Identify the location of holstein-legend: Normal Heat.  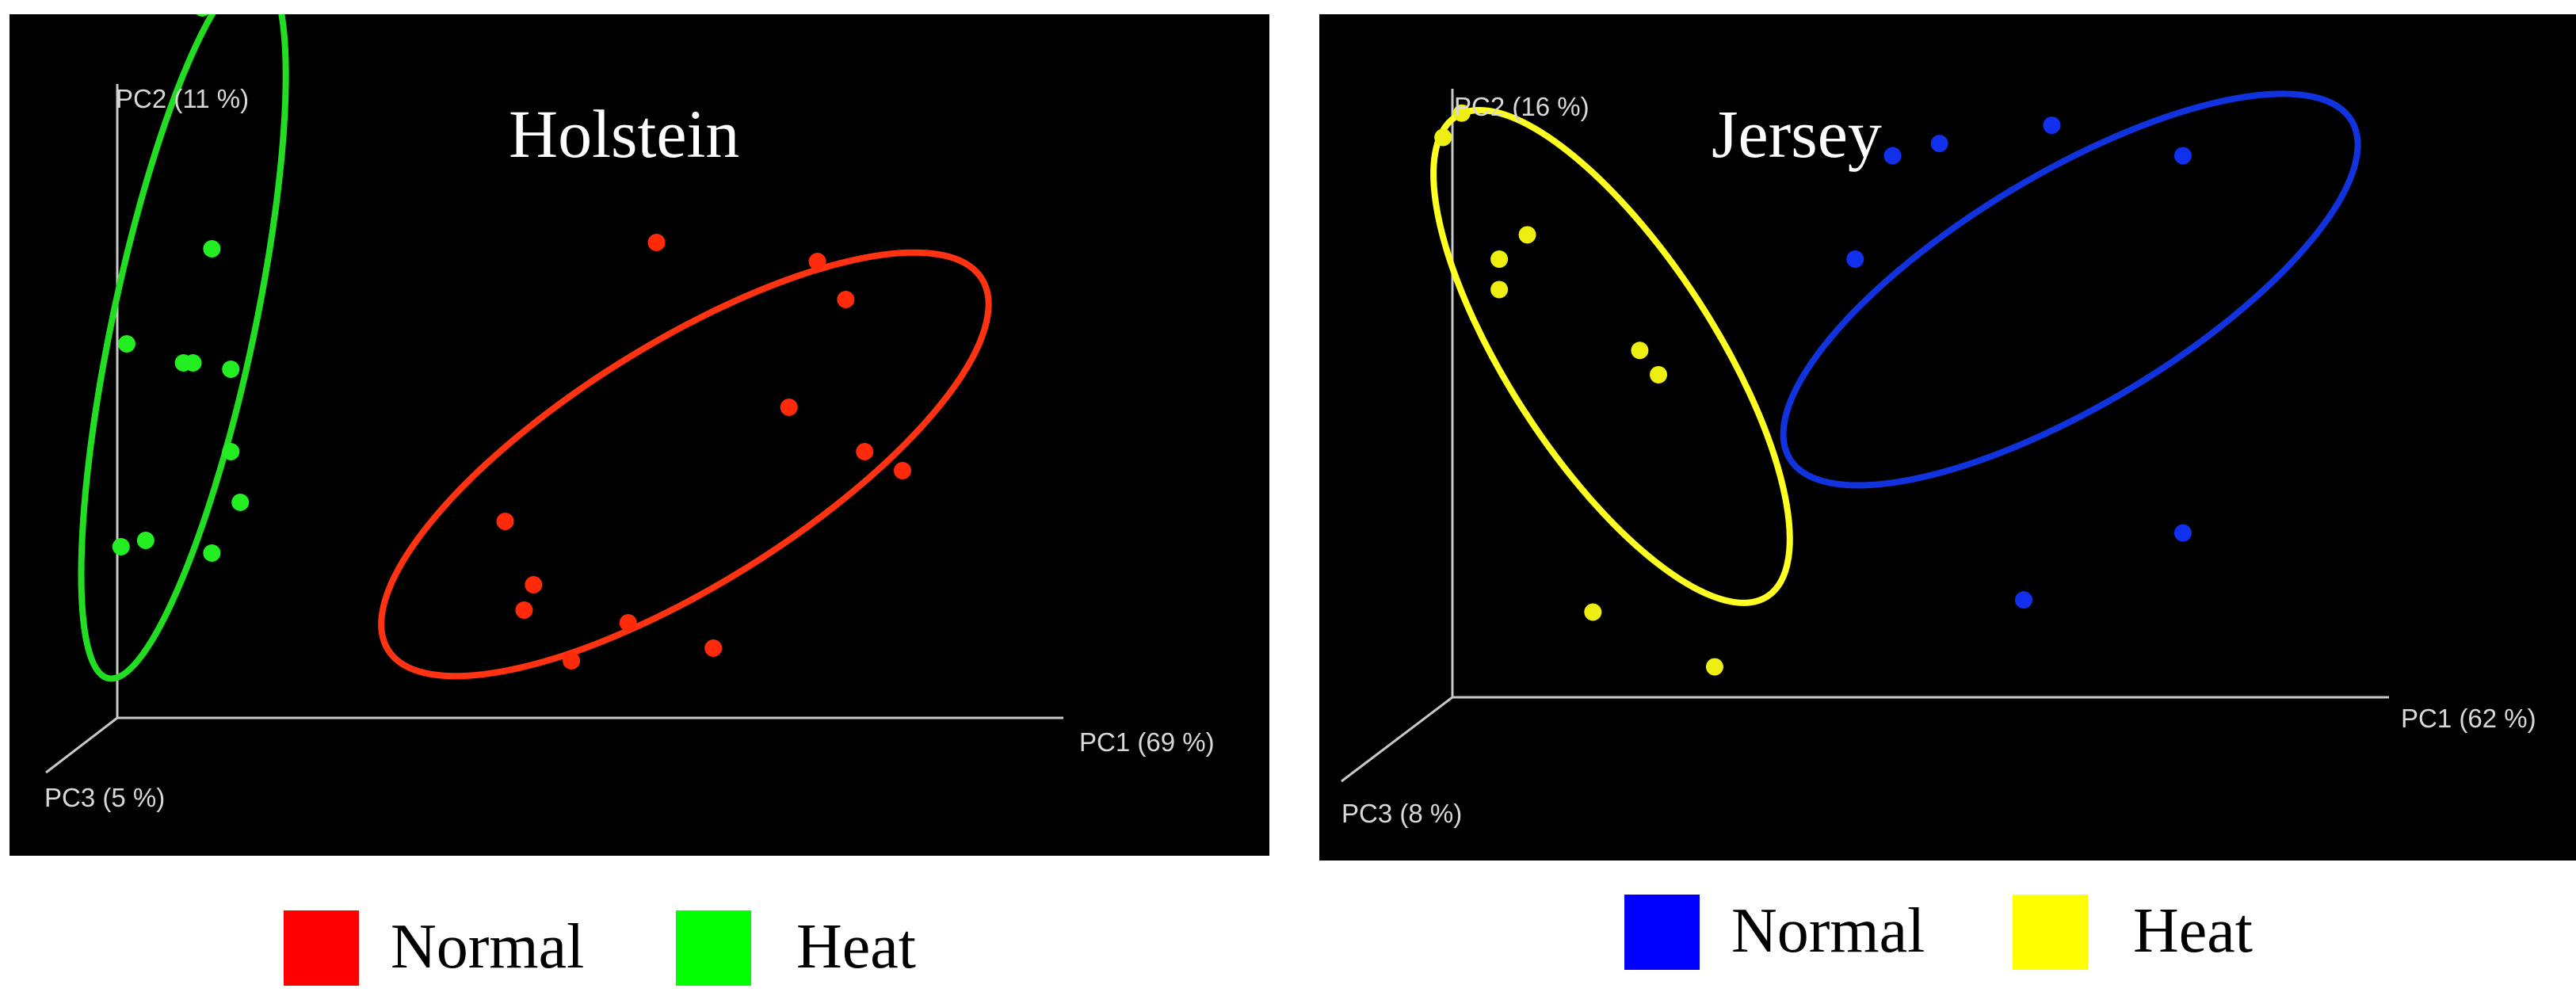
(640, 946).